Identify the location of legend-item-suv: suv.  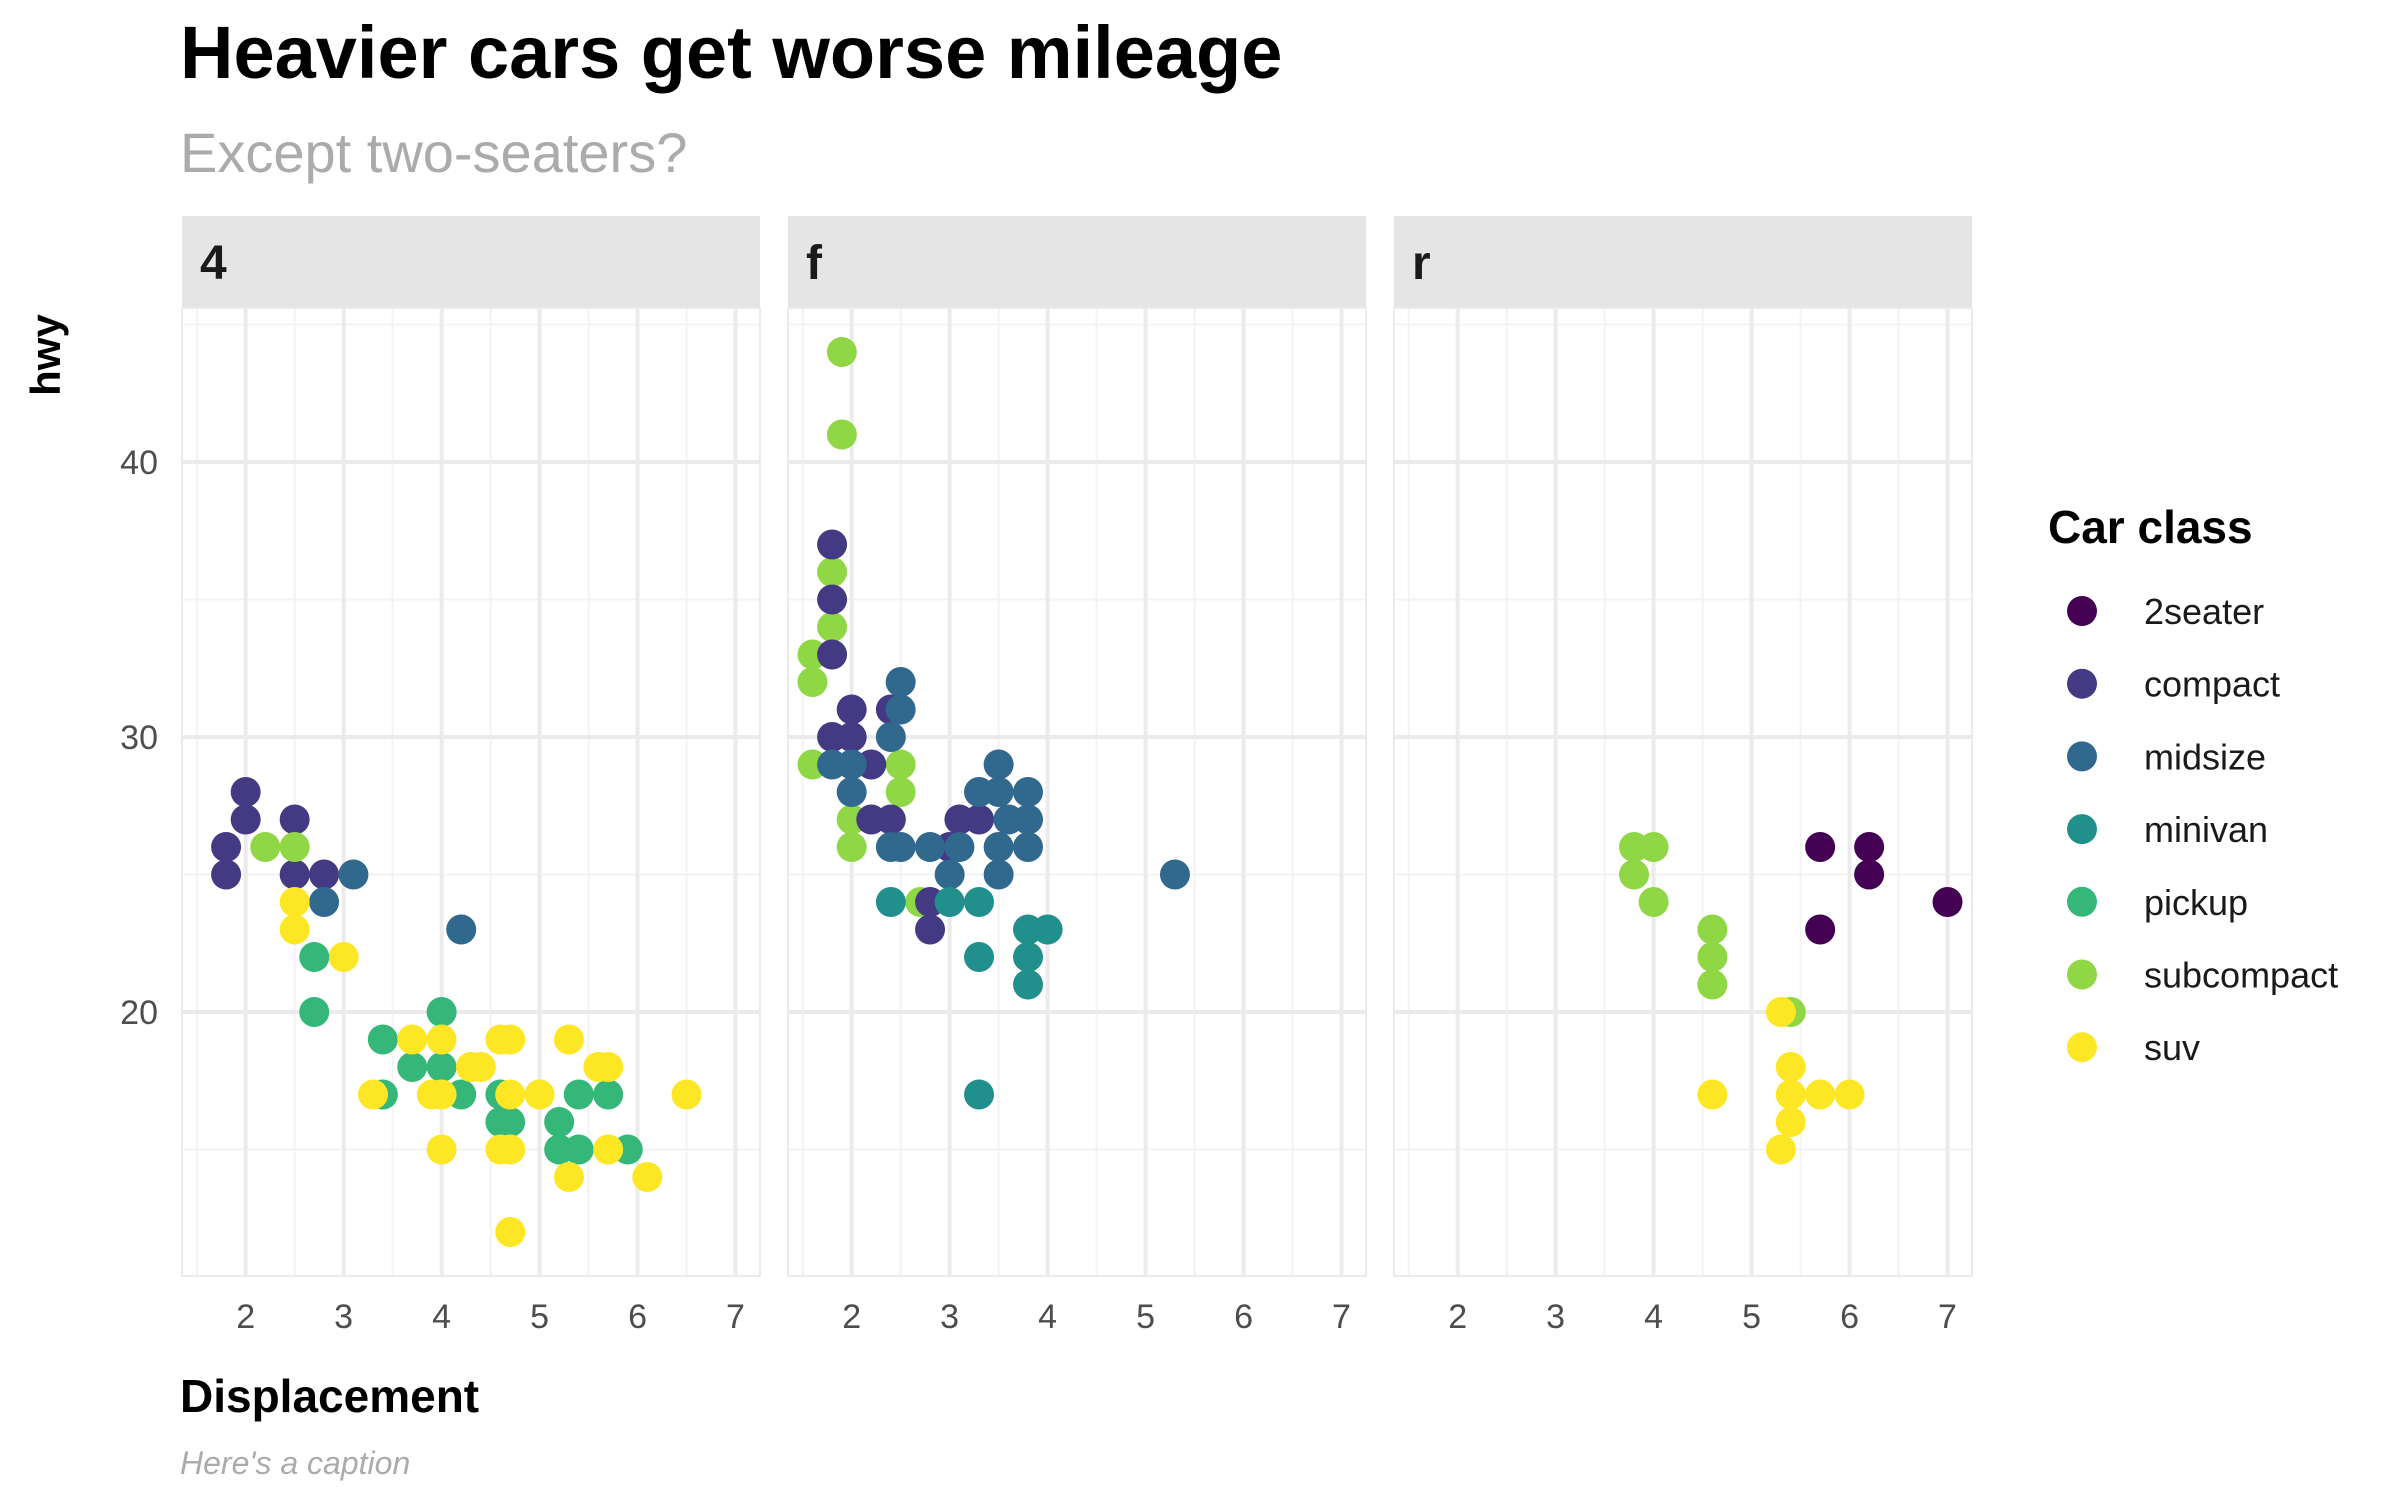
(2133, 1047).